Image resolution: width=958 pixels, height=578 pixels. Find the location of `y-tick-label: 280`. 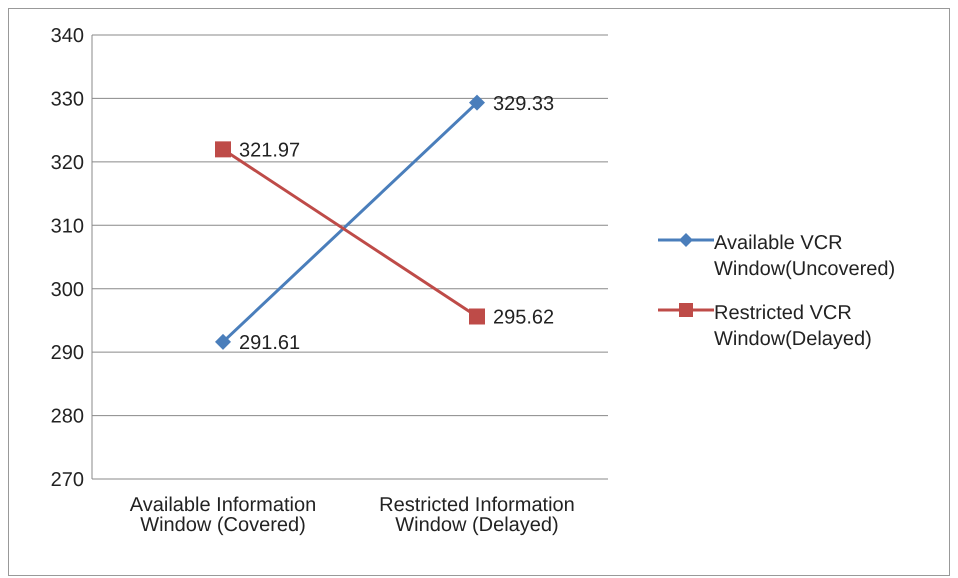

y-tick-label: 280 is located at coordinates (67, 417).